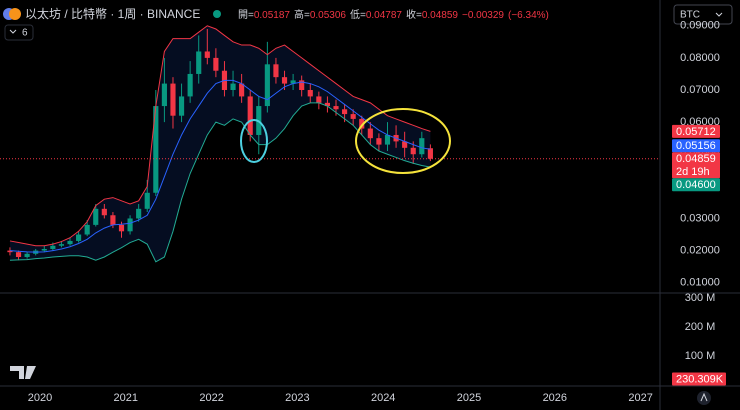  I want to click on x-tick-label: 2024, so click(383, 398).